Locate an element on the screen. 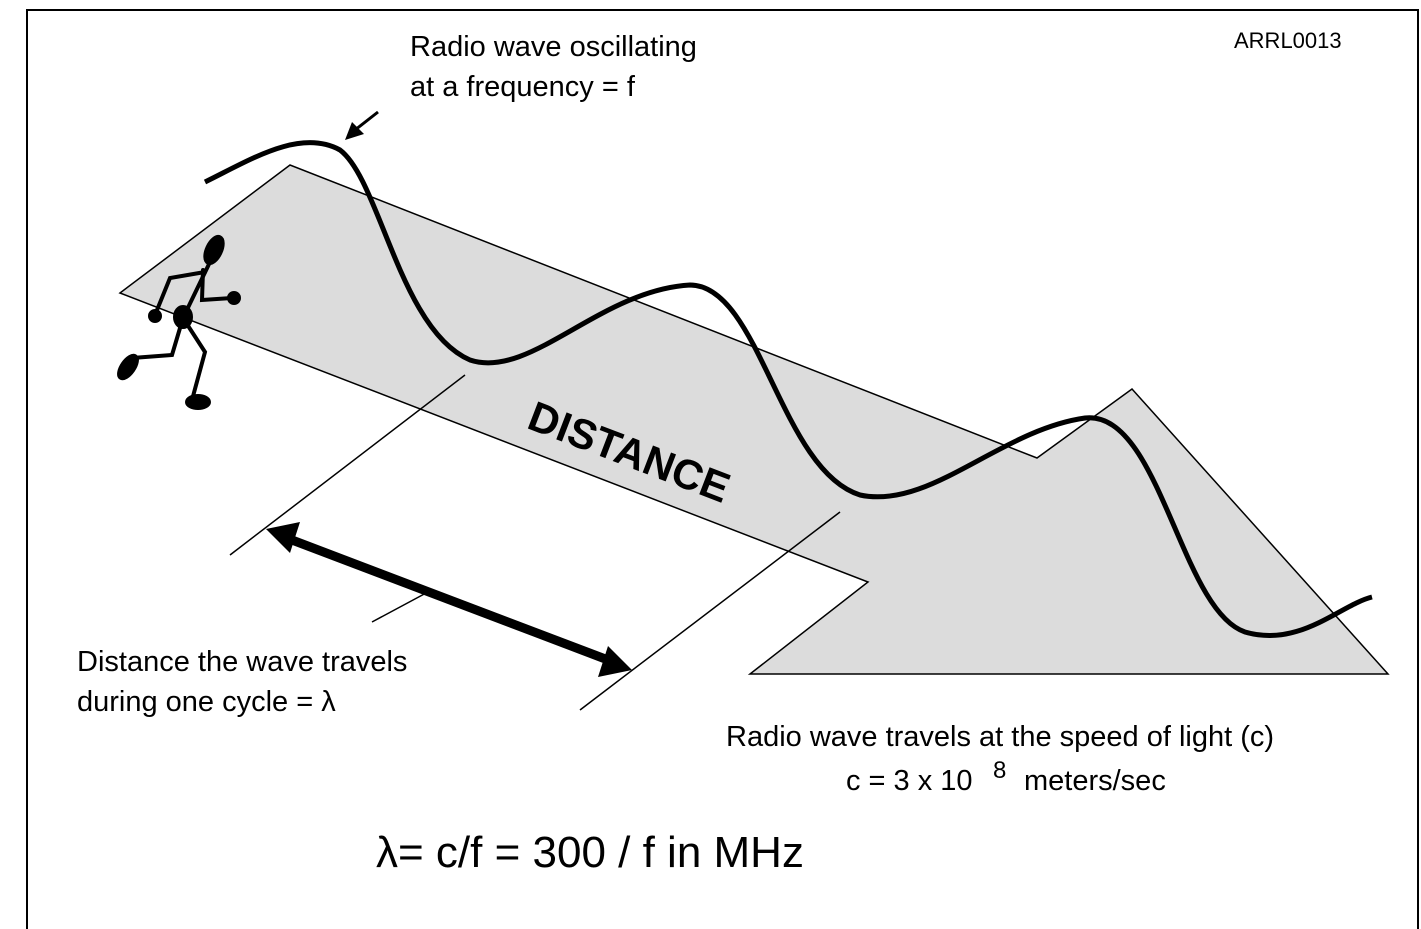  cycle-start-line is located at coordinates (347, 465).